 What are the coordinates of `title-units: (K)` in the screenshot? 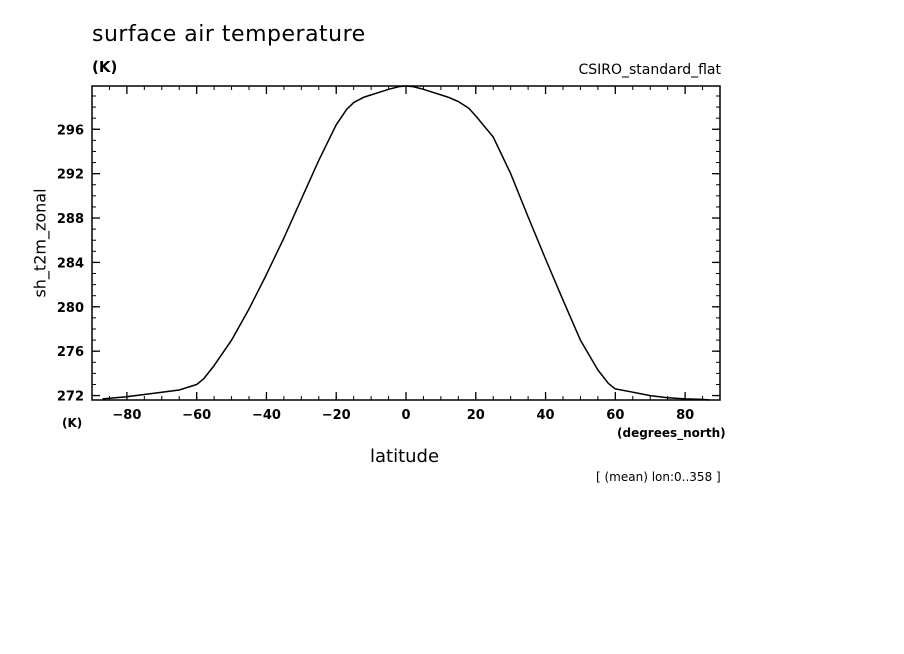 It's located at (105, 67).